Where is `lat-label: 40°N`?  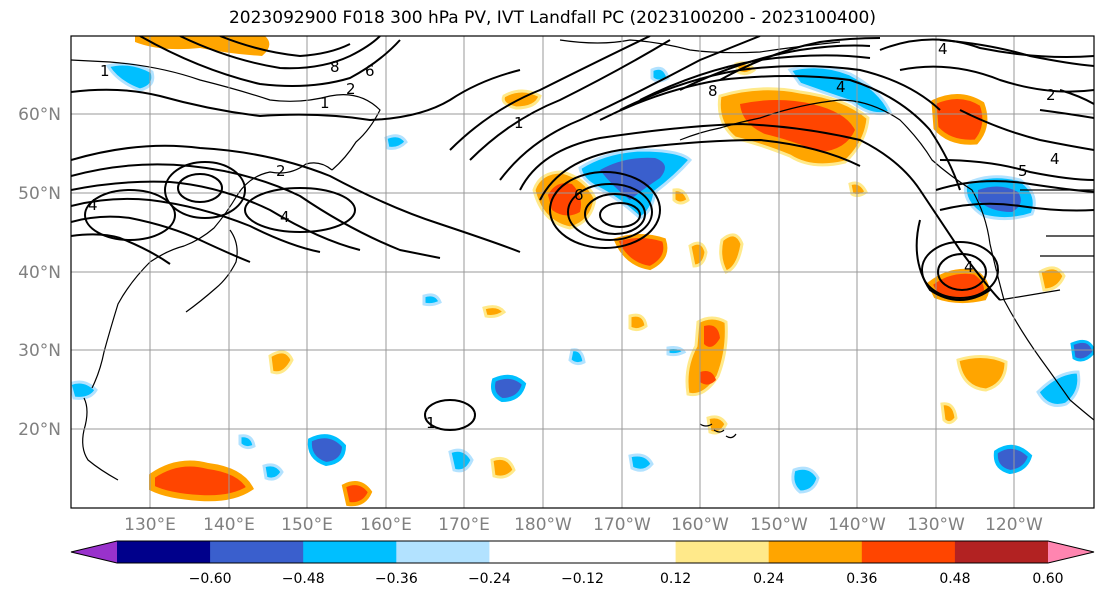 lat-label: 40°N is located at coordinates (39, 273).